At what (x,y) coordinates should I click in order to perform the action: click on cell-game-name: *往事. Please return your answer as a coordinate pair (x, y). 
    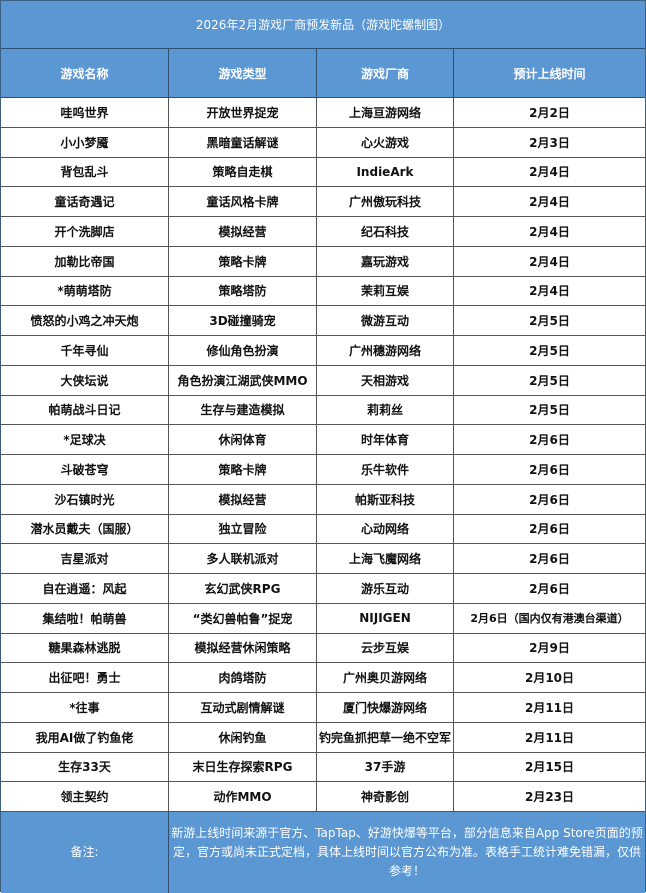
    Looking at the image, I should click on (85, 708).